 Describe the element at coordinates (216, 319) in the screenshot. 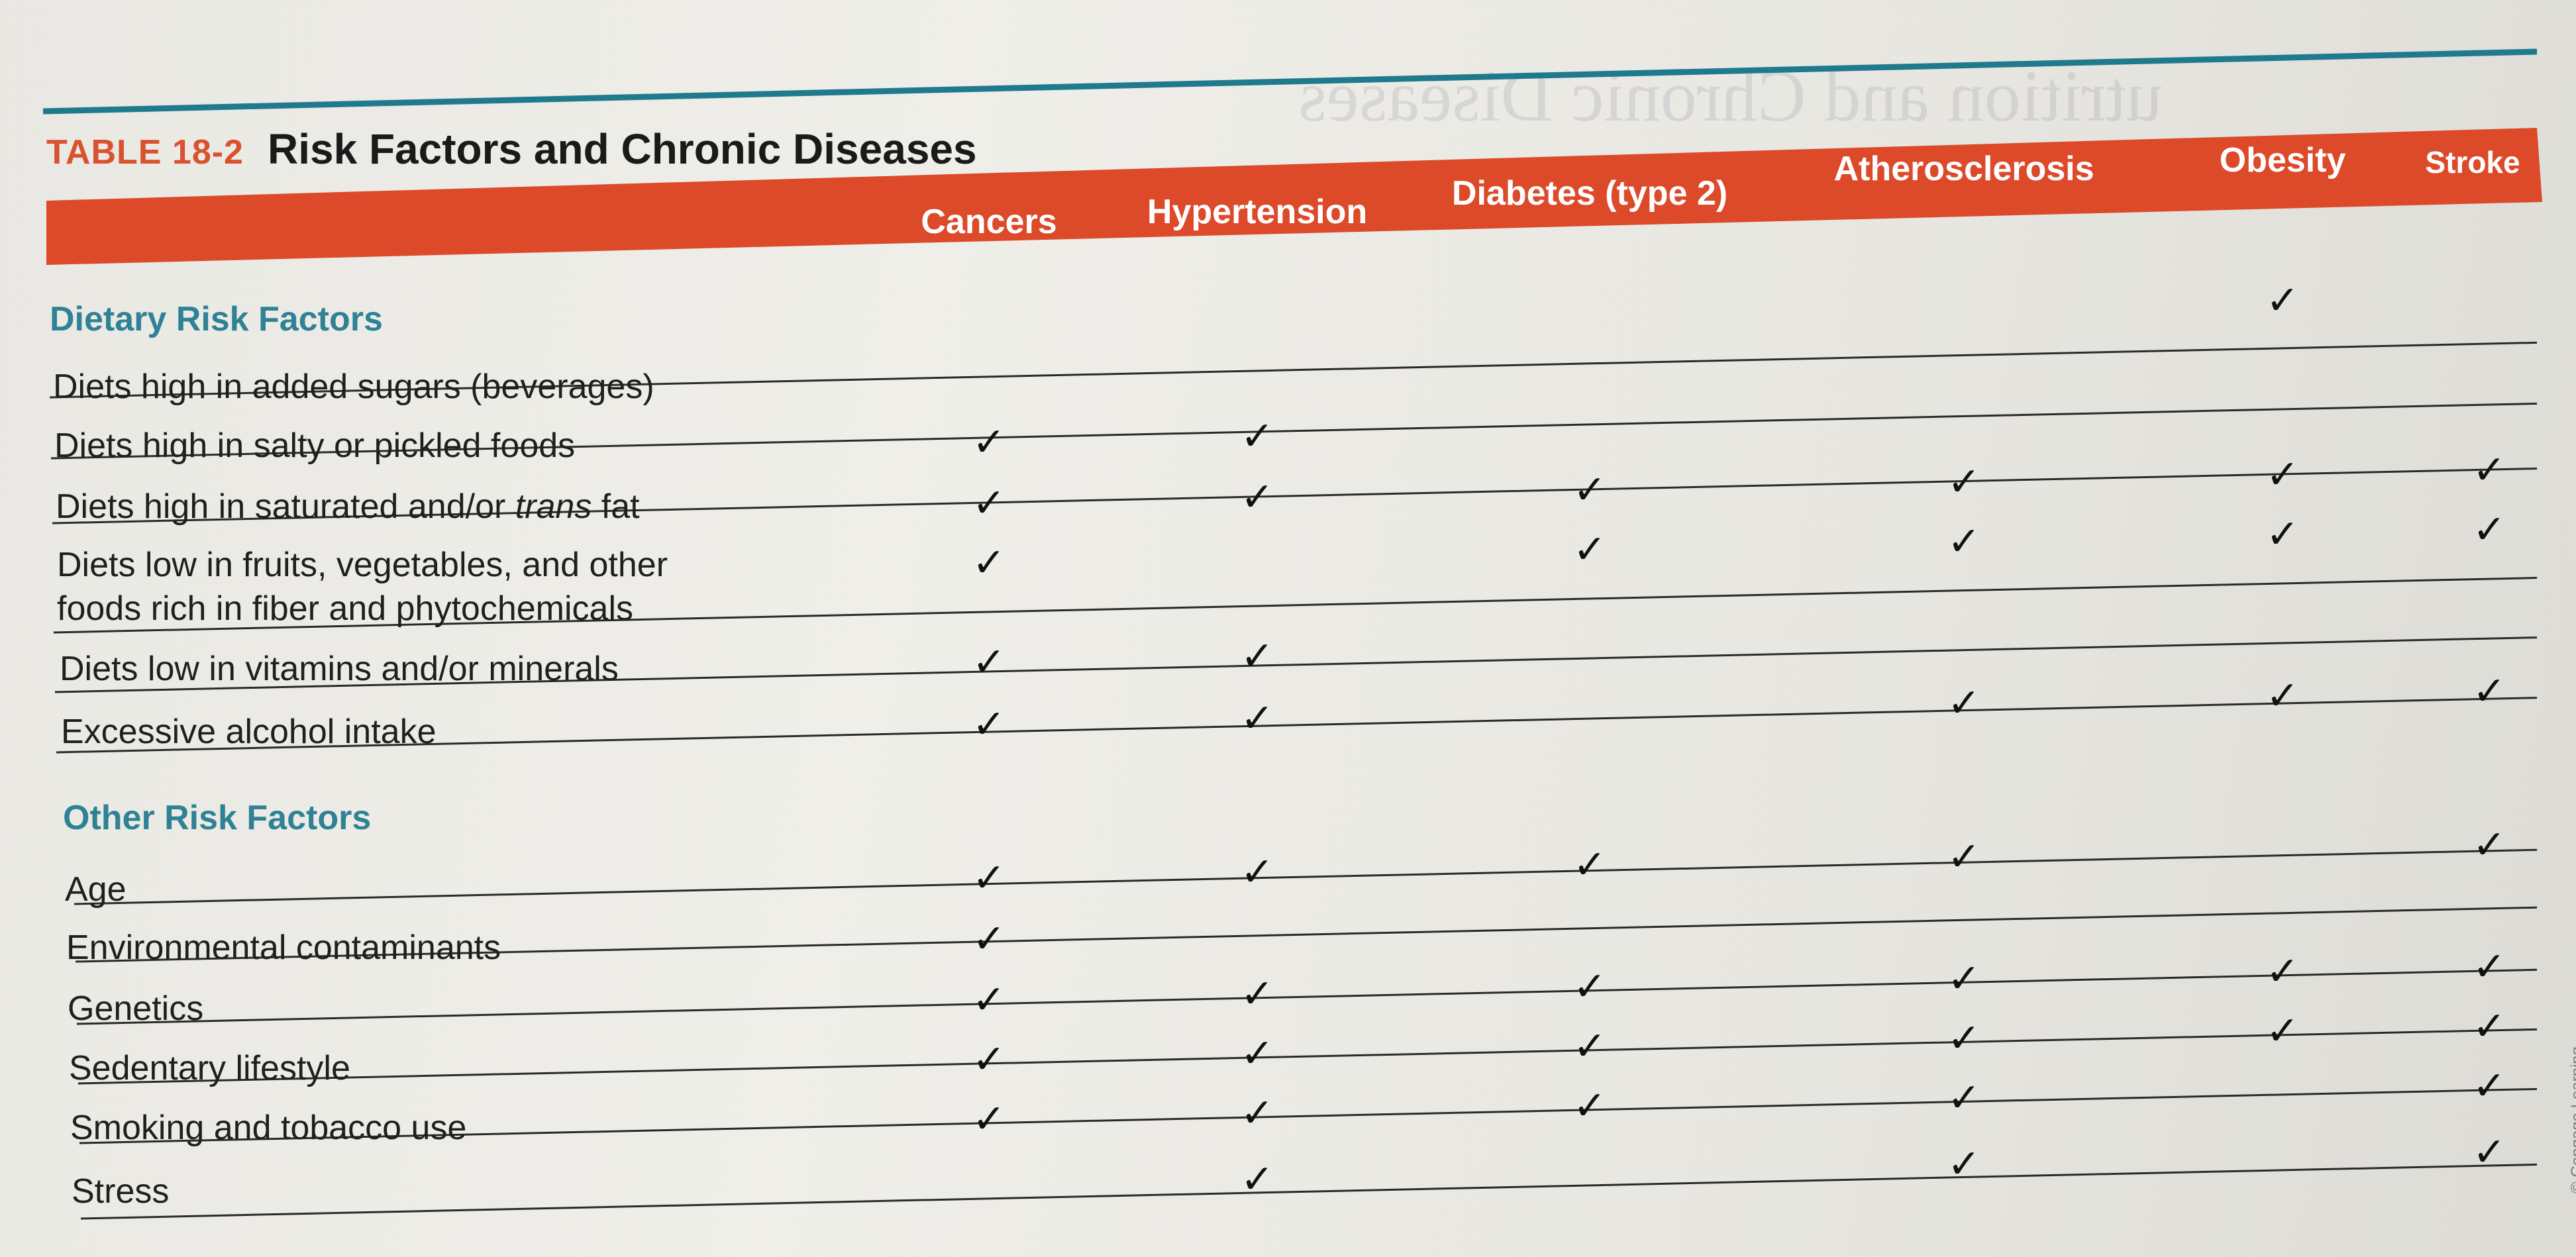

I see `section-heading-dietary: Dietary Risk Factors` at that location.